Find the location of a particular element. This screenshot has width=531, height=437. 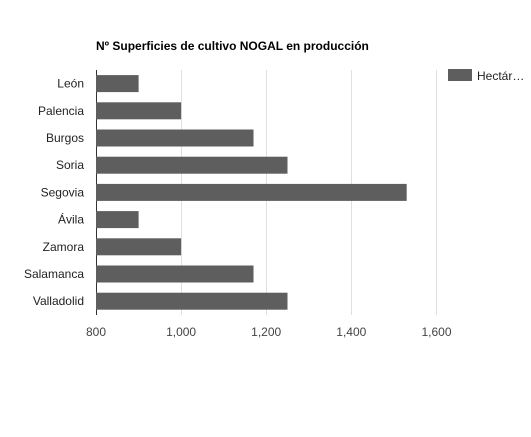

category-label: Soria is located at coordinates (70, 165).